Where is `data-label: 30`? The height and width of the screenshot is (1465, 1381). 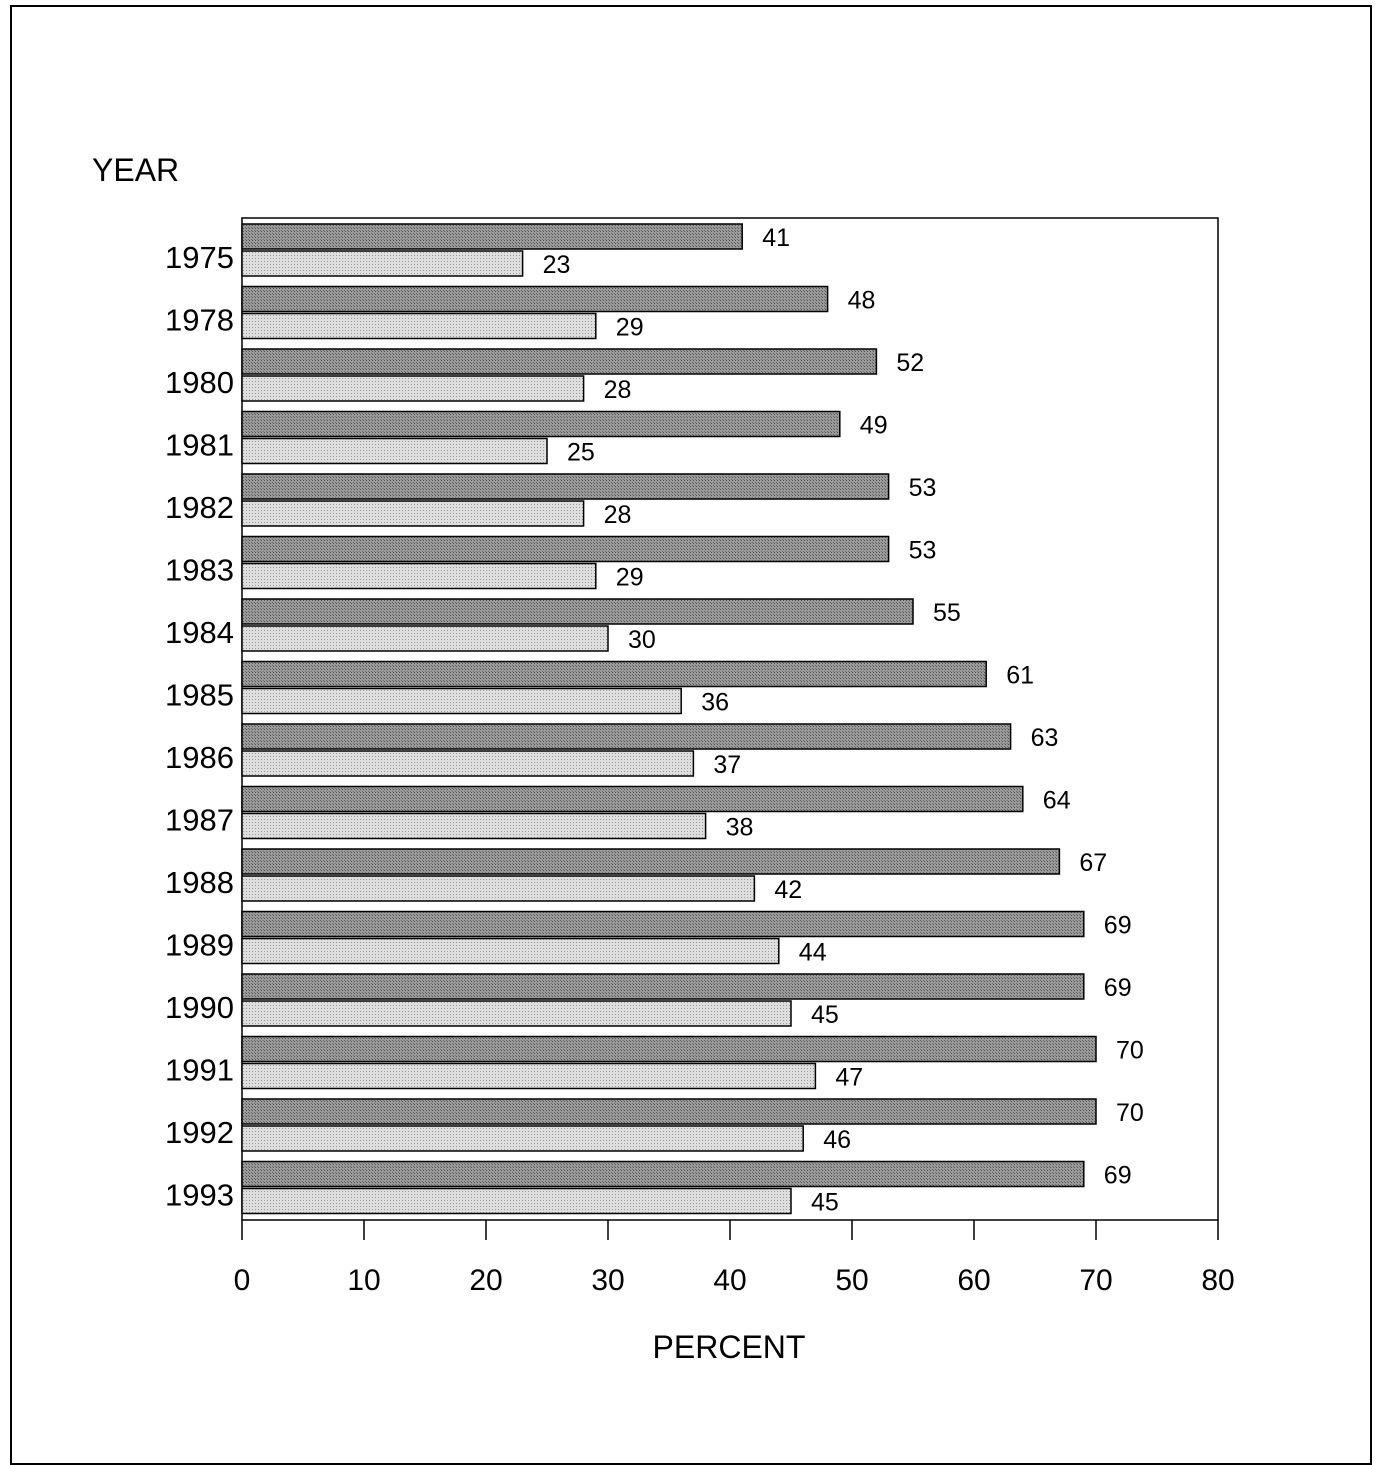
data-label: 30 is located at coordinates (642, 640).